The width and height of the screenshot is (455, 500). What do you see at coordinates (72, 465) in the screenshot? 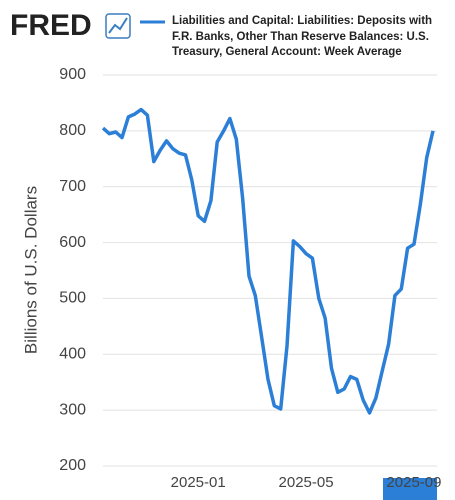
I see `y-tick-label: 200` at bounding box center [72, 465].